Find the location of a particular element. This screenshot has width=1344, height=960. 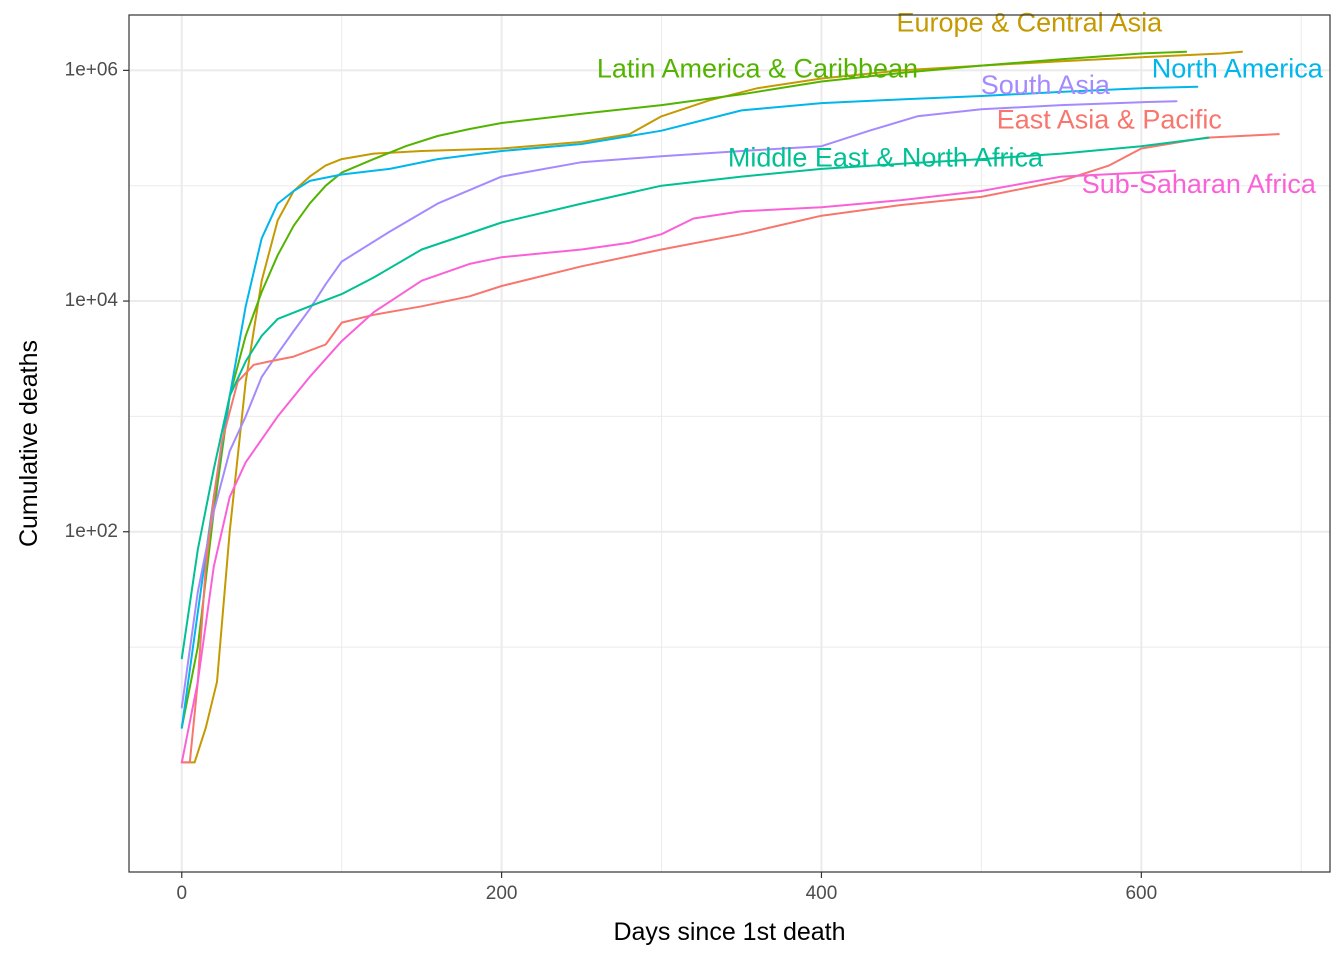

y-axis: 1e+02 1e+04 1e+06 is located at coordinates (97, 300).